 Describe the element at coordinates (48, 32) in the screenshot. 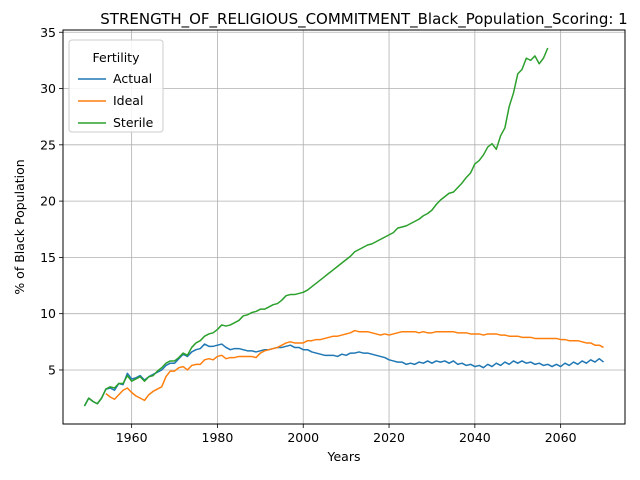

I see `y-tick-label: 35` at that location.